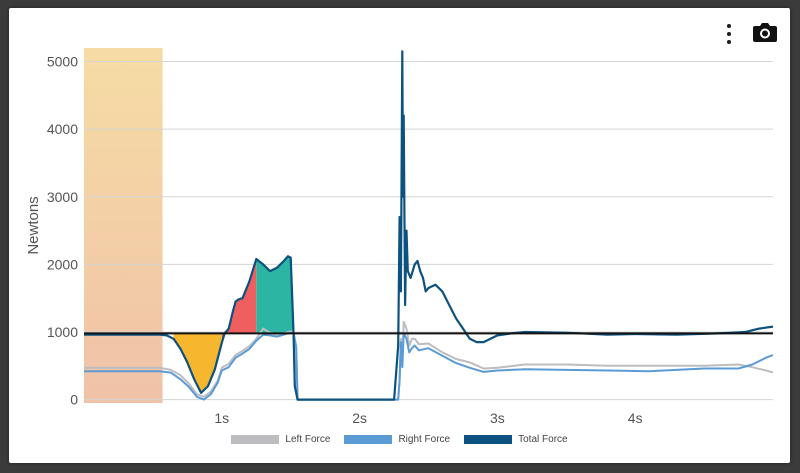 The height and width of the screenshot is (473, 800). Describe the element at coordinates (729, 26) in the screenshot. I see `vertical-dots-icon` at that location.